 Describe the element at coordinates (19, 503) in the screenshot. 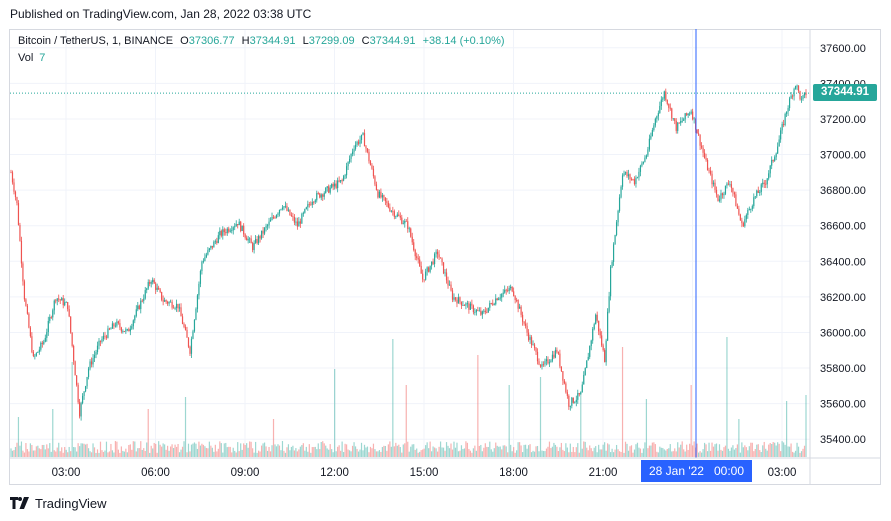

I see `tradingview-logo-icon` at that location.